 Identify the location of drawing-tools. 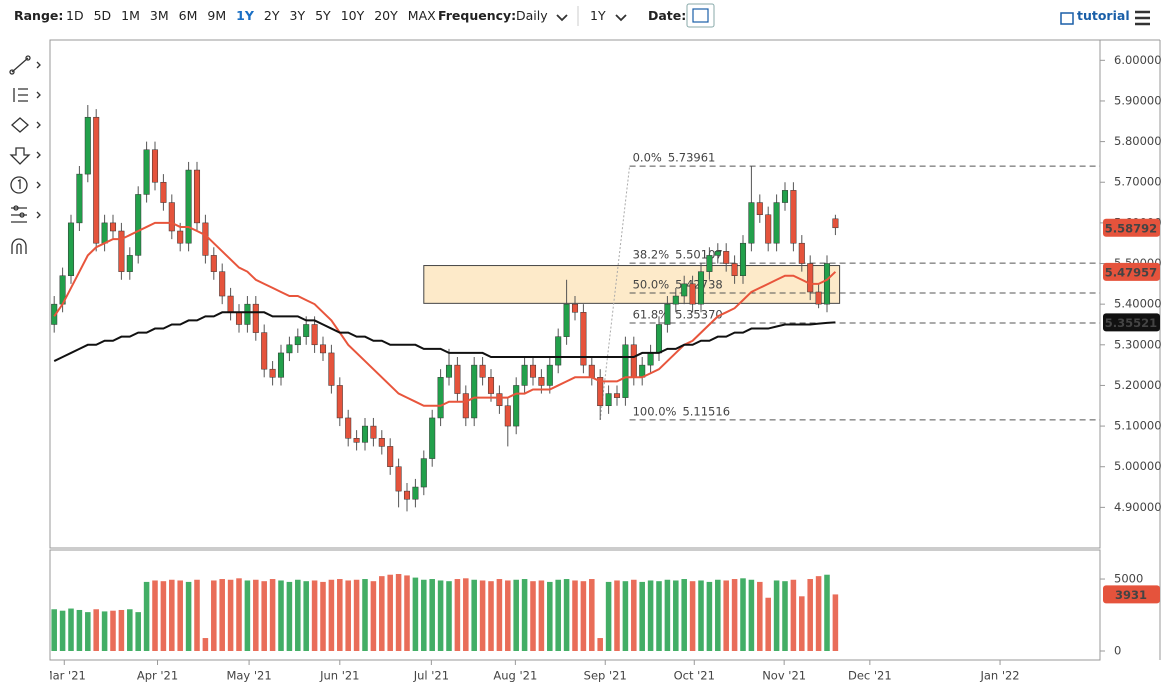
(25, 154).